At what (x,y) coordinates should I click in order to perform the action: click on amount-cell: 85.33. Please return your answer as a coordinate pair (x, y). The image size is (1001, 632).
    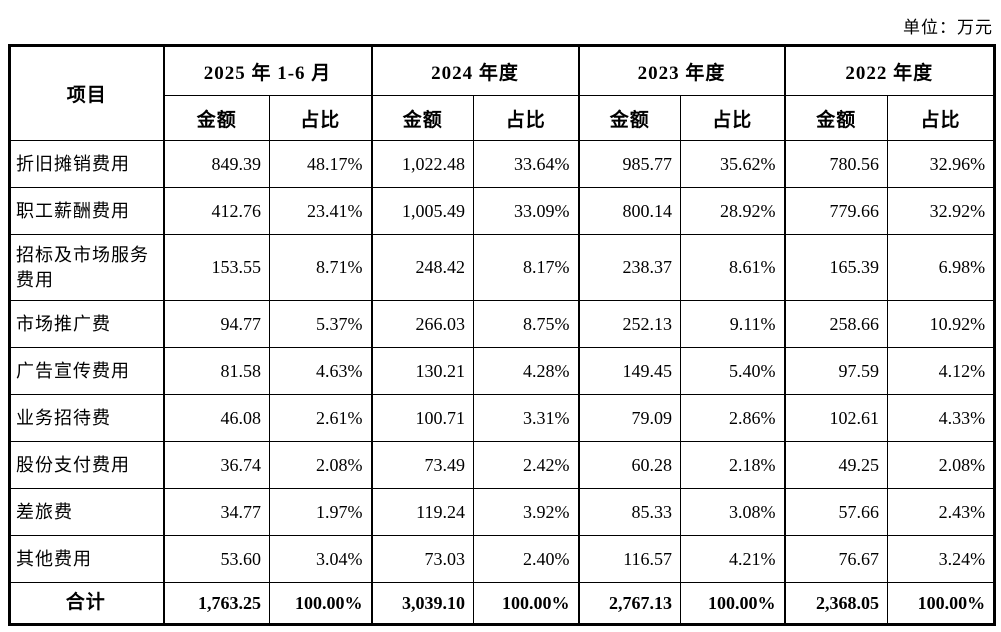
    Looking at the image, I should click on (629, 512).